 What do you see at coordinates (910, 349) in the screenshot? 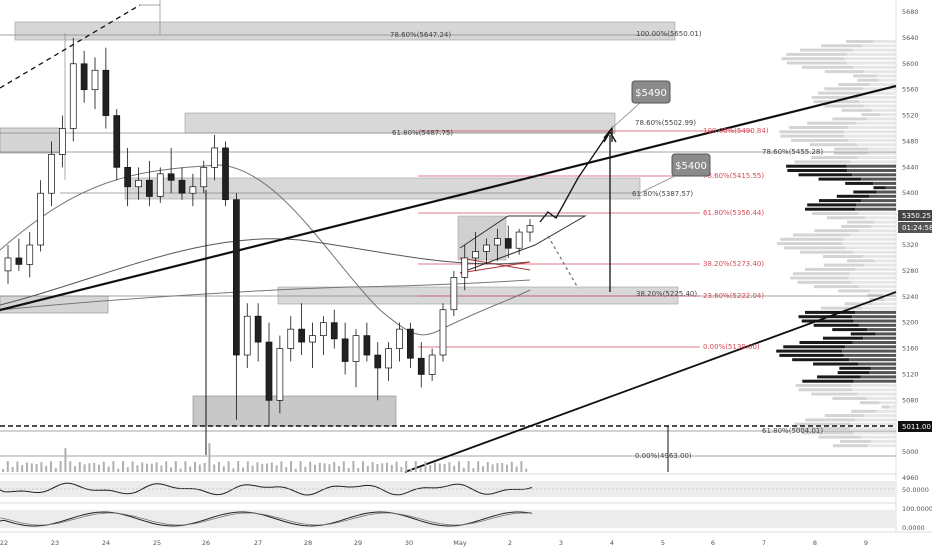
I see `price-tick-label: 5160` at bounding box center [910, 349].